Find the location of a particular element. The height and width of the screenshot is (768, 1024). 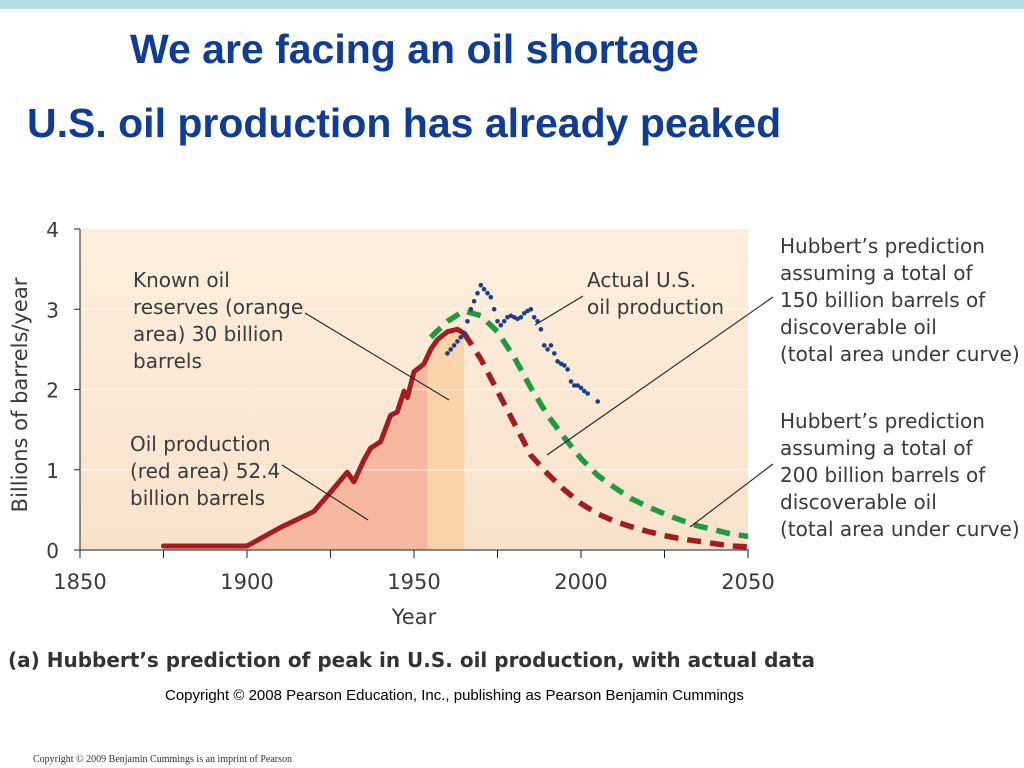

hubbert-200-prediction-curve is located at coordinates (588, 423).